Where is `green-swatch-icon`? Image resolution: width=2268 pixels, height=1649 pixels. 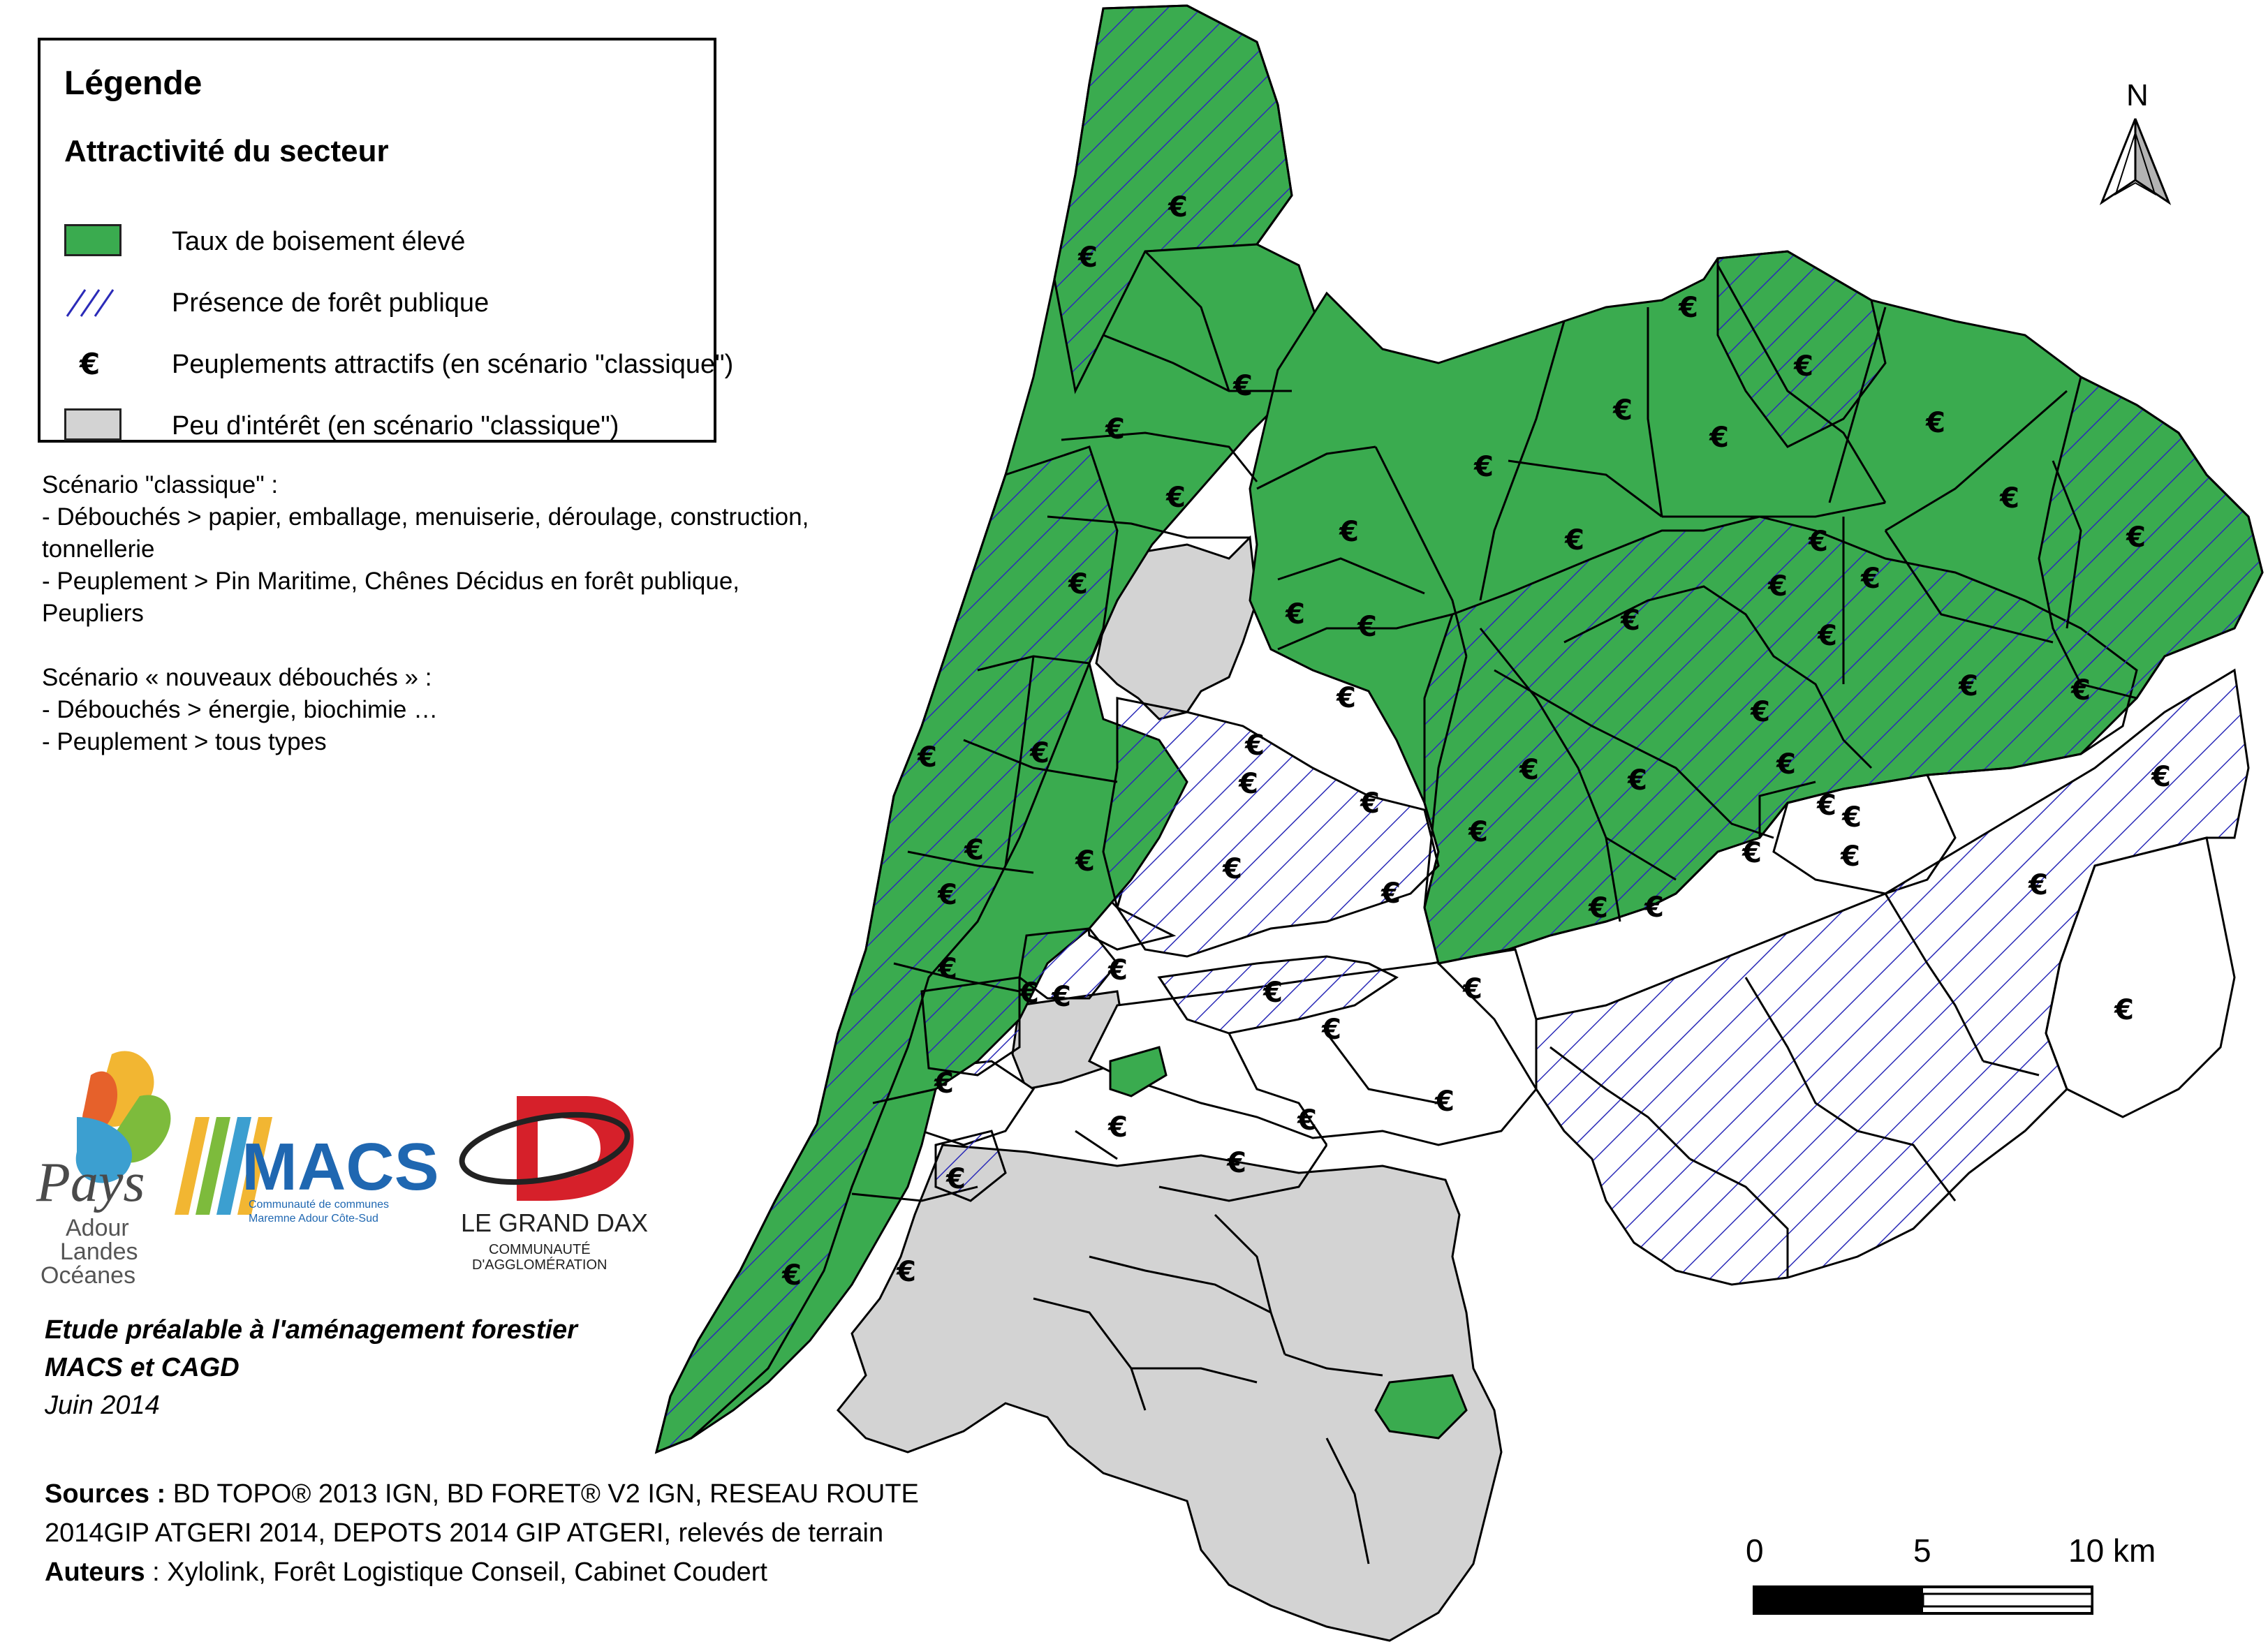 green-swatch-icon is located at coordinates (113, 241).